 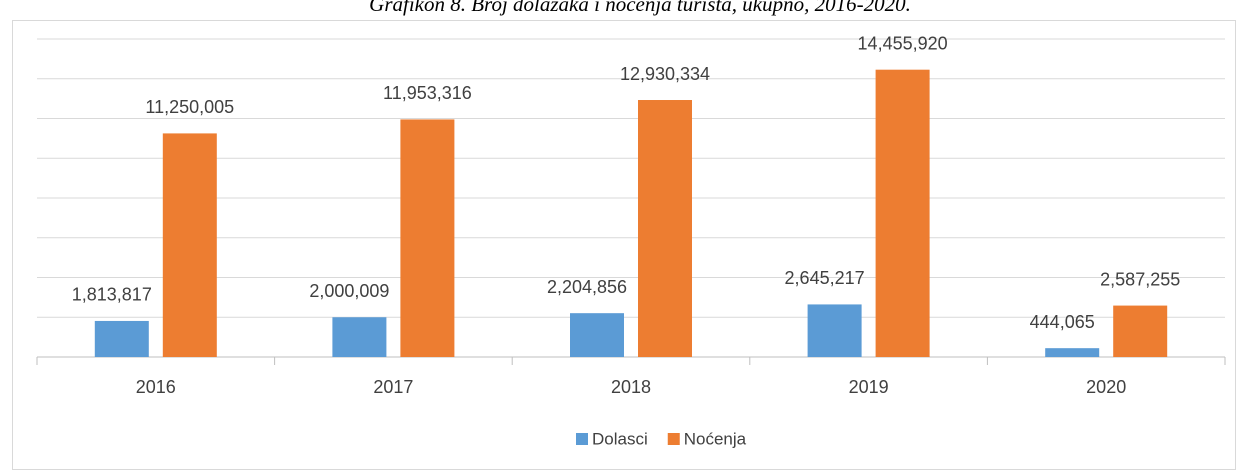 What do you see at coordinates (1106, 387) in the screenshot?
I see `x-tick-label: 2020` at bounding box center [1106, 387].